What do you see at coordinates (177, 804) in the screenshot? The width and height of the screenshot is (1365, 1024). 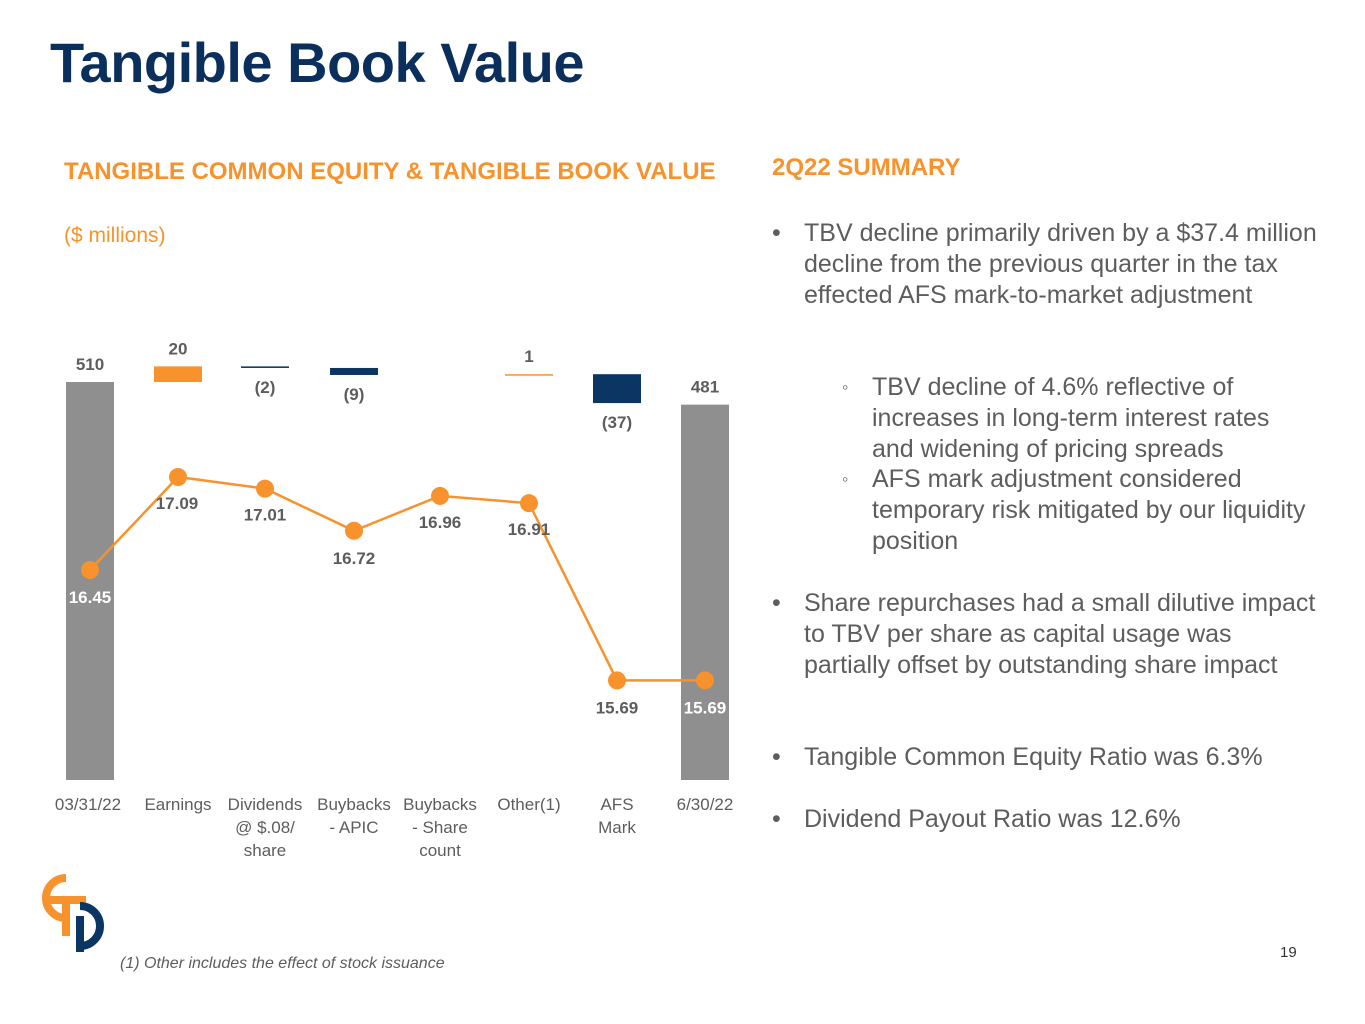 I see `category-label: Earnings` at bounding box center [177, 804].